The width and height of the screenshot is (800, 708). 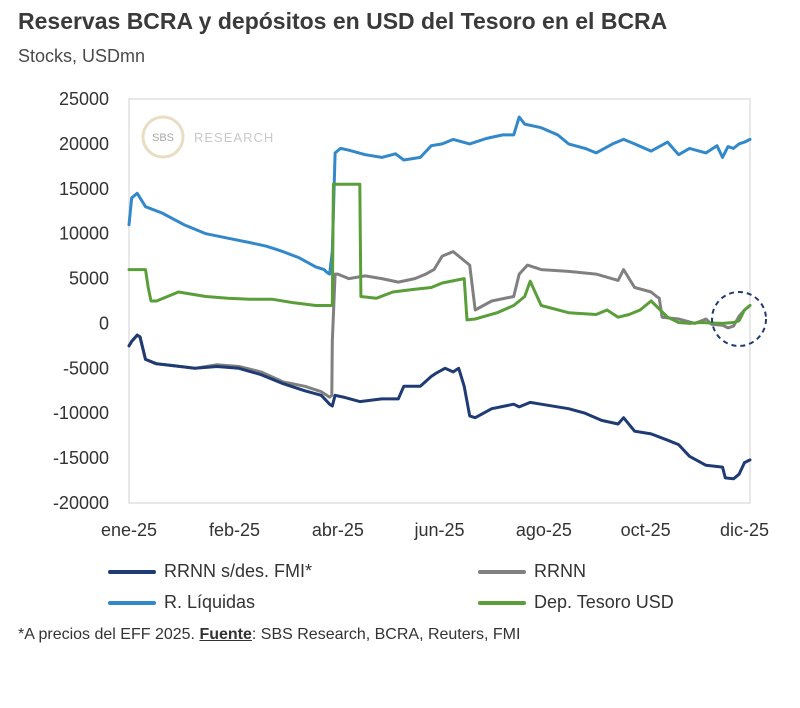 What do you see at coordinates (532, 571) in the screenshot?
I see `legend-item-rrnn: RRNN` at bounding box center [532, 571].